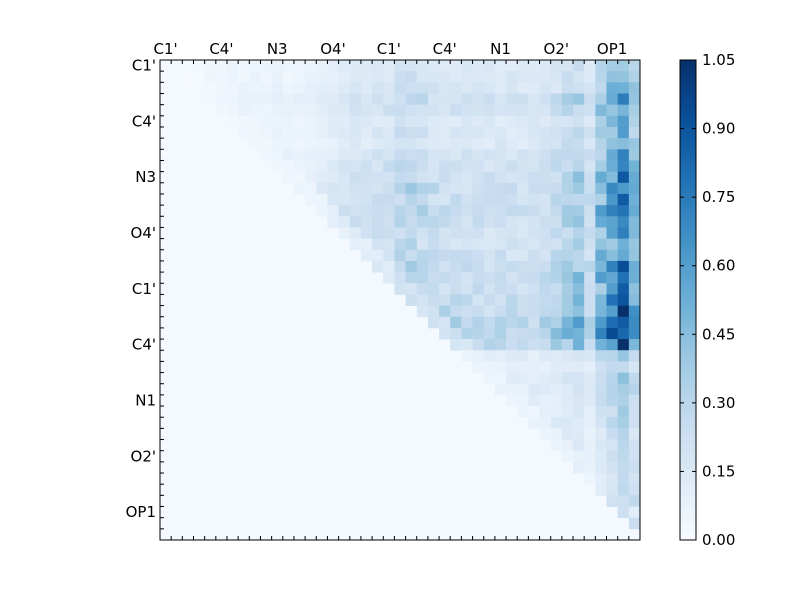 The height and width of the screenshot is (600, 800). What do you see at coordinates (162, 300) in the screenshot?
I see `y-ticks` at bounding box center [162, 300].